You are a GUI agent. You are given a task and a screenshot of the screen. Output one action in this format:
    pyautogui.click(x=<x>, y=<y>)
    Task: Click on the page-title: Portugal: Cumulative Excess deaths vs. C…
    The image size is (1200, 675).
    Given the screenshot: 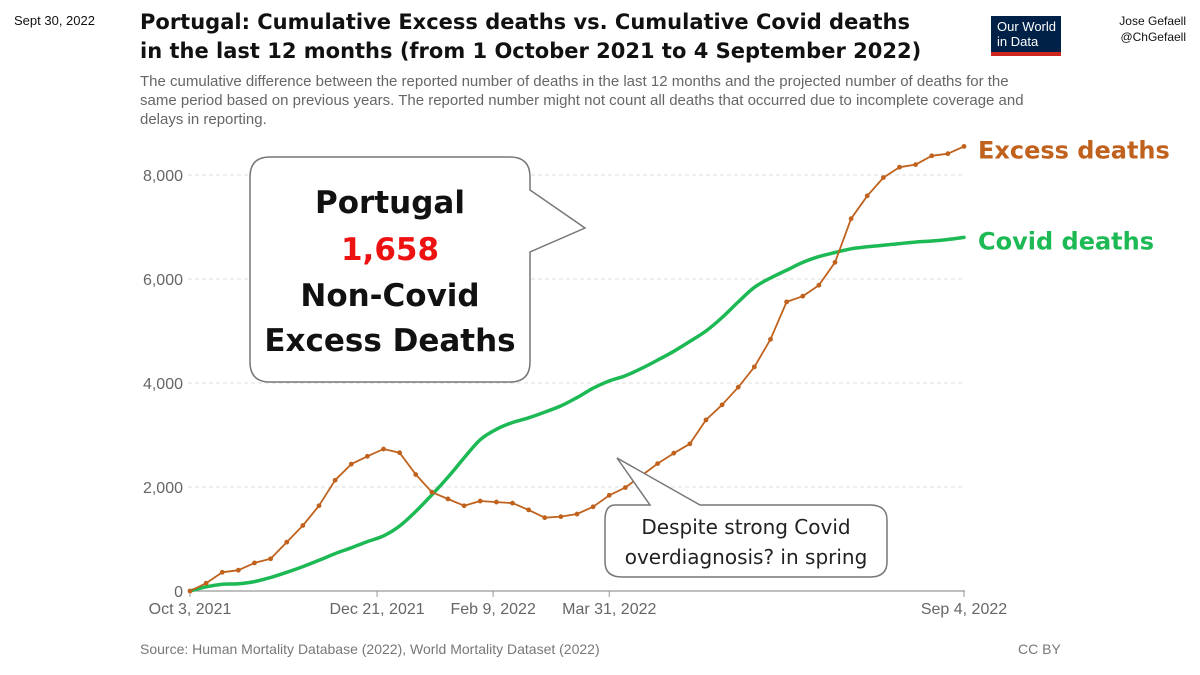 What is the action you would take?
    pyautogui.click(x=550, y=37)
    